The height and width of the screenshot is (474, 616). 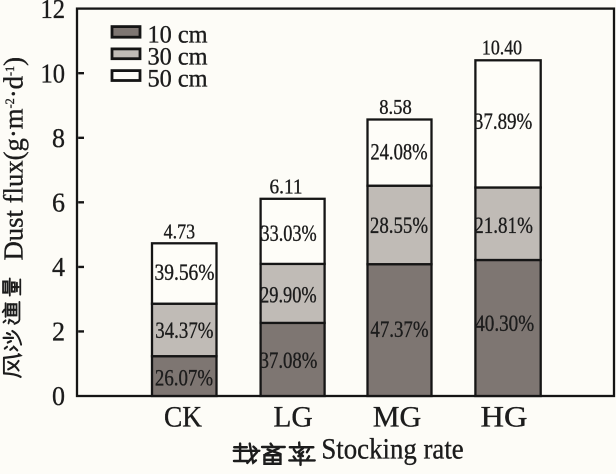 I want to click on svg-text: 12, so click(x=53, y=12).